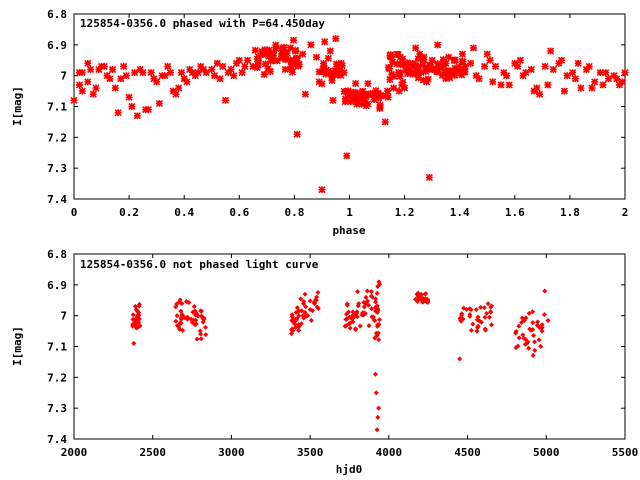 The height and width of the screenshot is (480, 640). What do you see at coordinates (625, 452) in the screenshot?
I see `x-tick-label: 5500` at bounding box center [625, 452].